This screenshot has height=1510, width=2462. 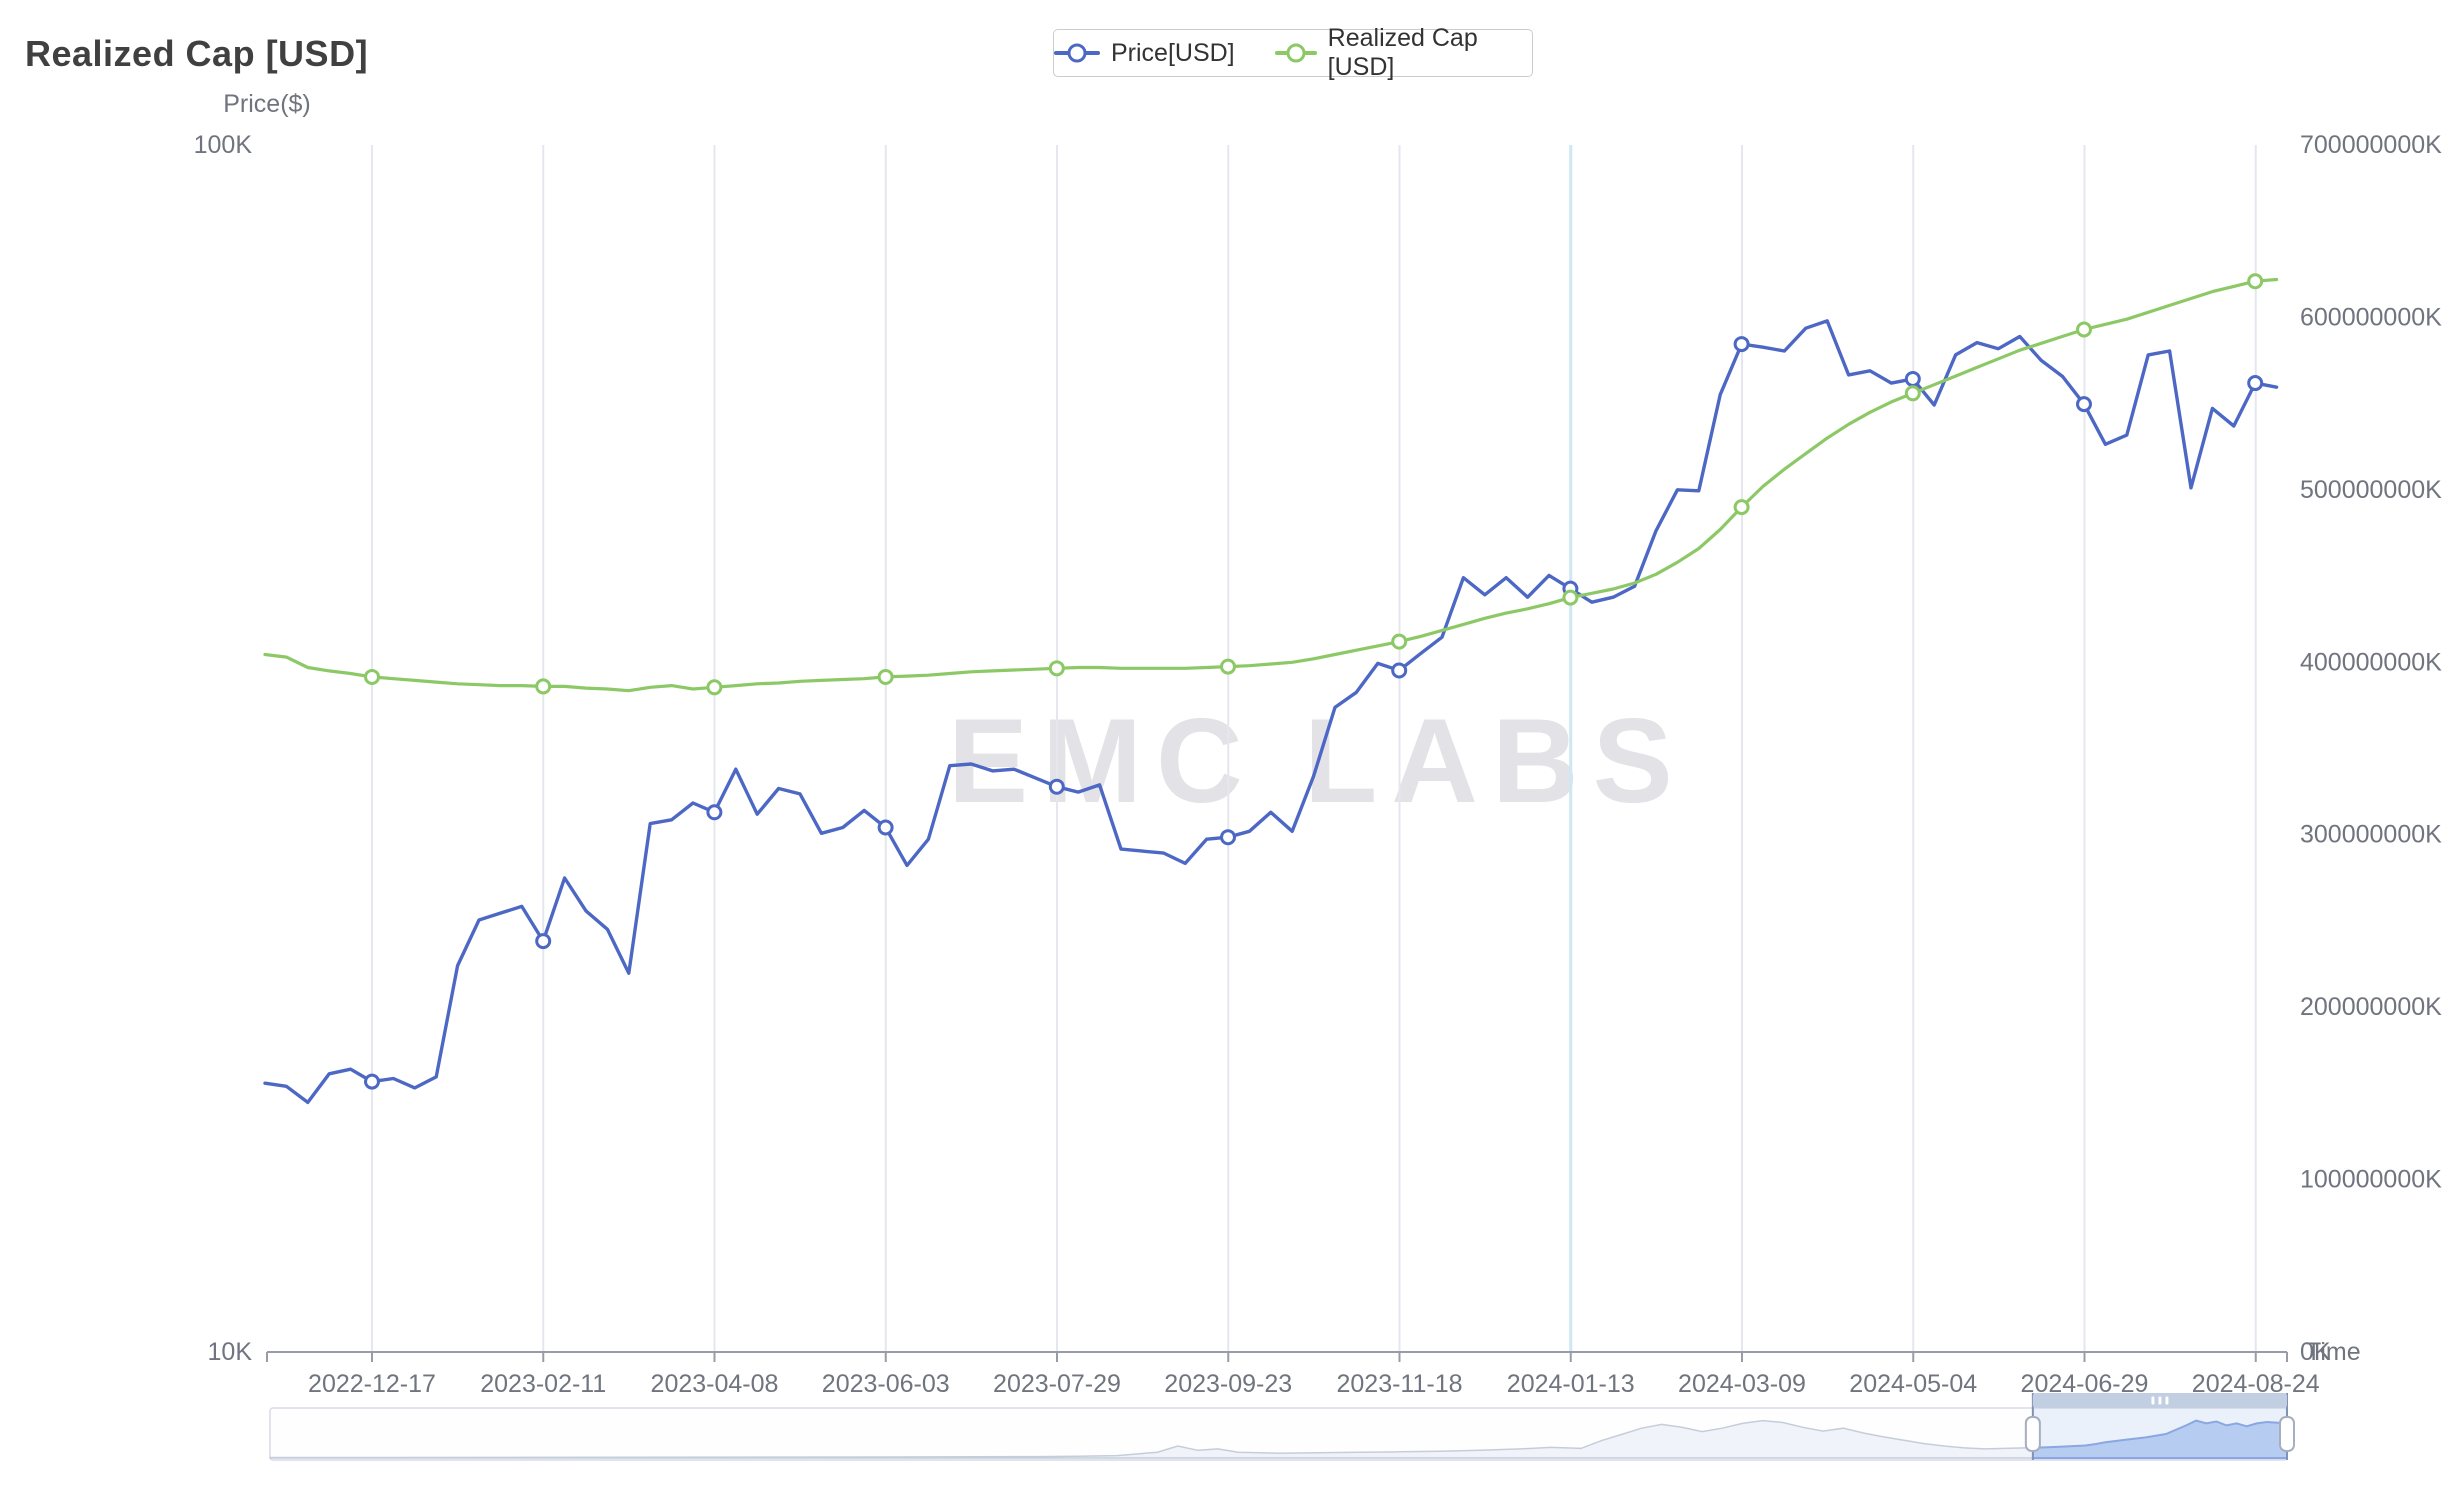 What do you see at coordinates (1282, 1427) in the screenshot?
I see `navigator` at bounding box center [1282, 1427].